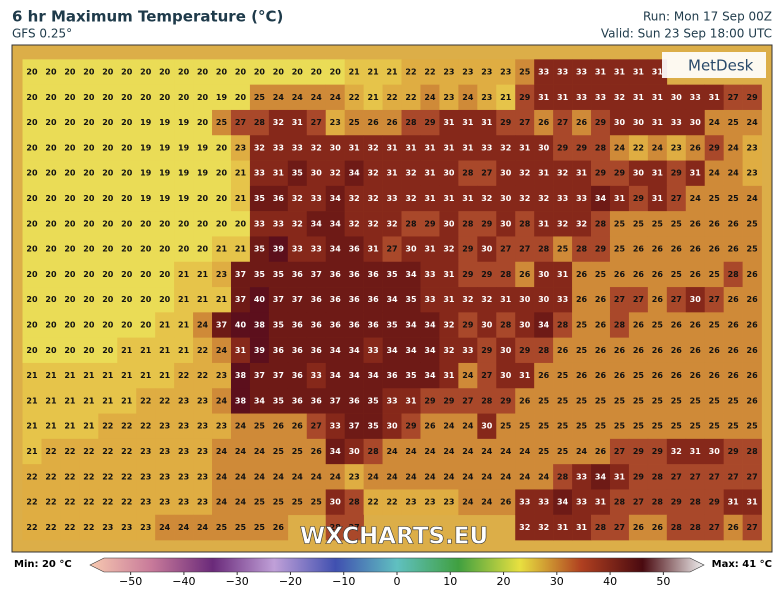  Describe the element at coordinates (278, 299) in the screenshot. I see `temperature-value: 37` at that location.